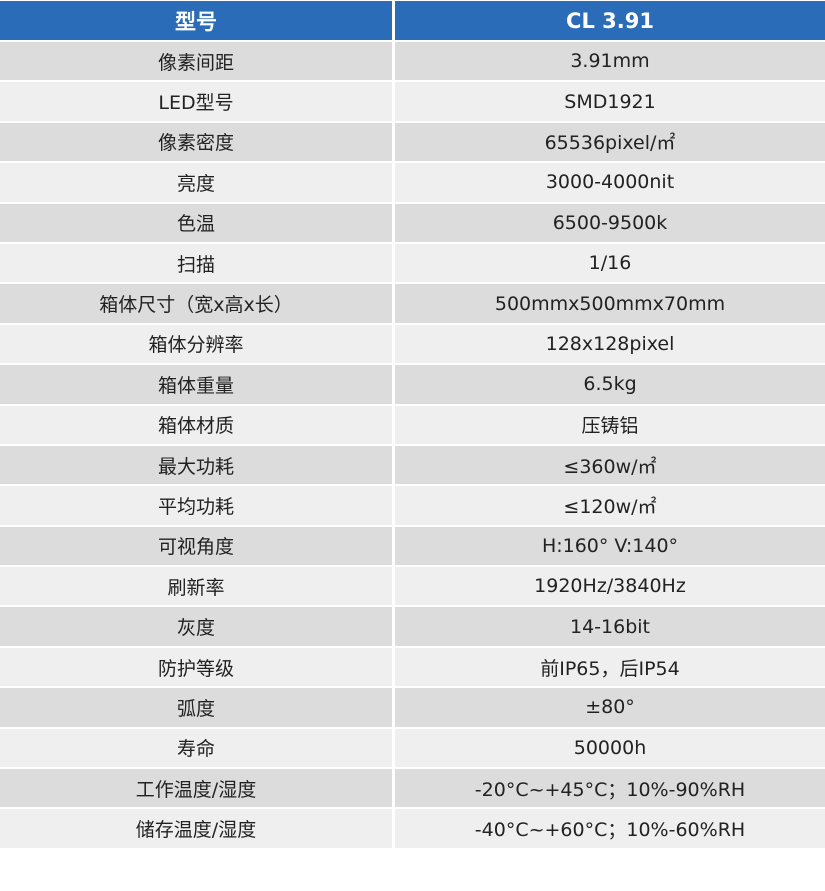 This screenshot has width=825, height=891. I want to click on spec-label: 平均功耗, so click(196, 505).